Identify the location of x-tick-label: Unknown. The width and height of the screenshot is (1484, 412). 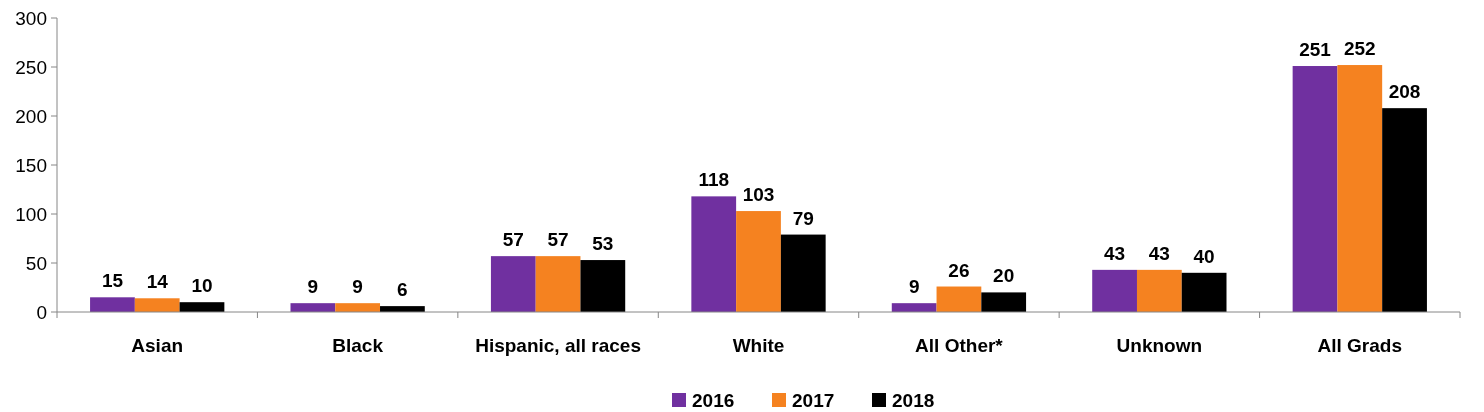
(1159, 345).